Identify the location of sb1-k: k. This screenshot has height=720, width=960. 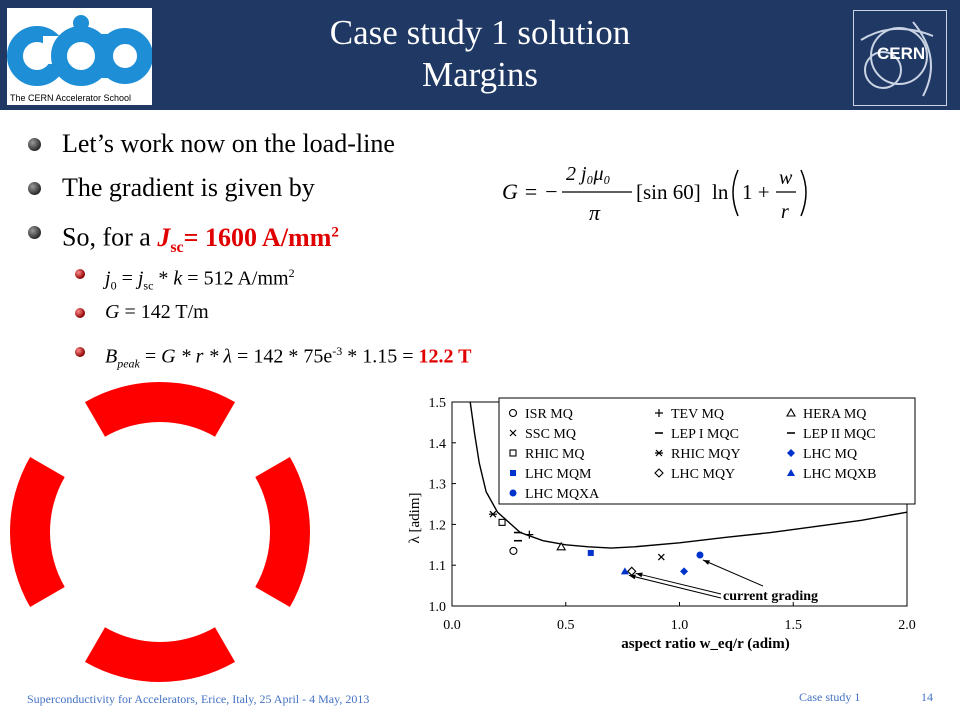
(177, 279).